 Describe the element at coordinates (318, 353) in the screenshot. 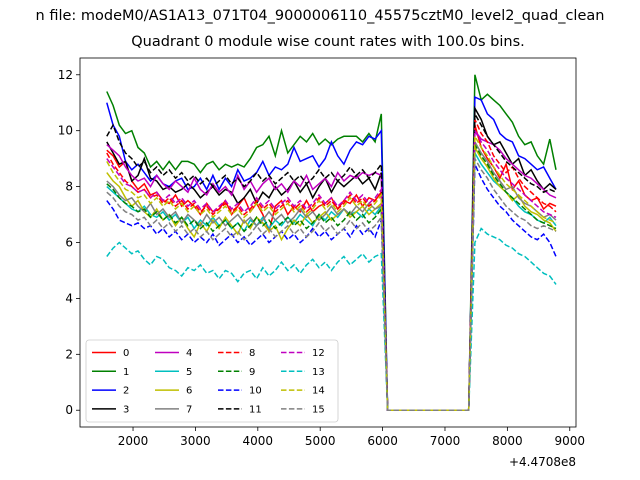

I see `legend-label-12: 12` at that location.